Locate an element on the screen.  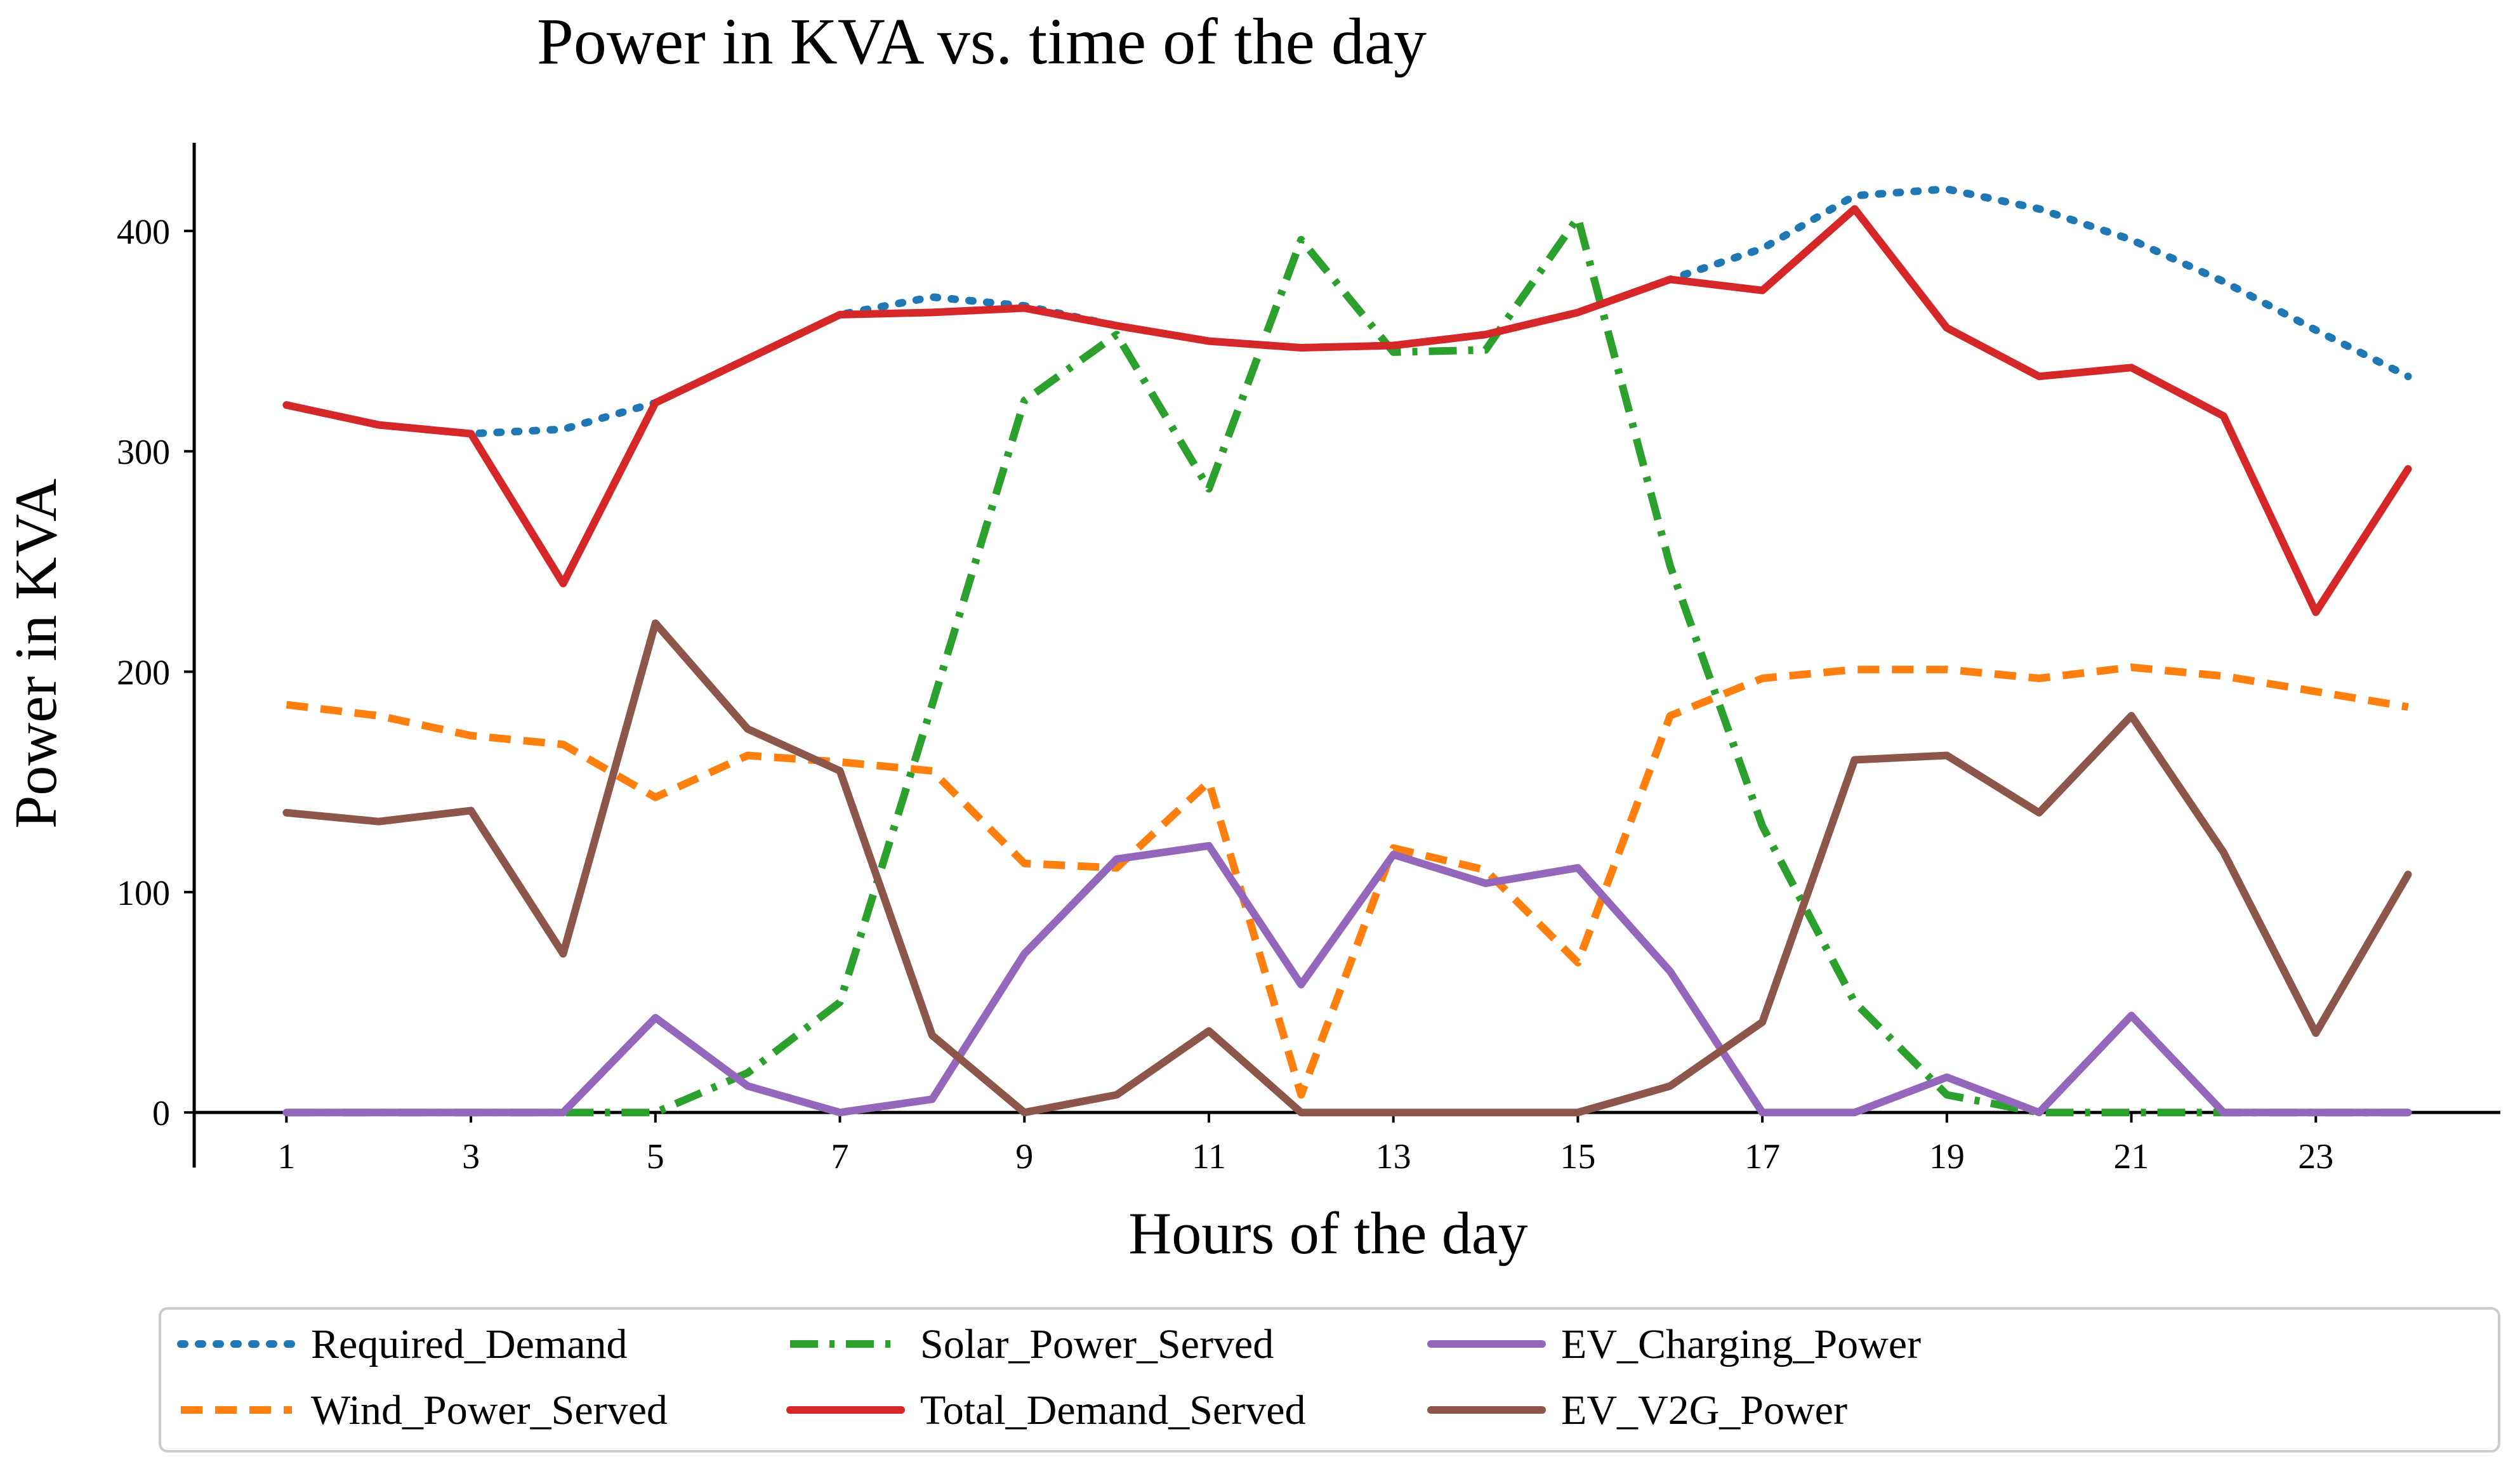
x-tick-label: 21 is located at coordinates (2131, 1156).